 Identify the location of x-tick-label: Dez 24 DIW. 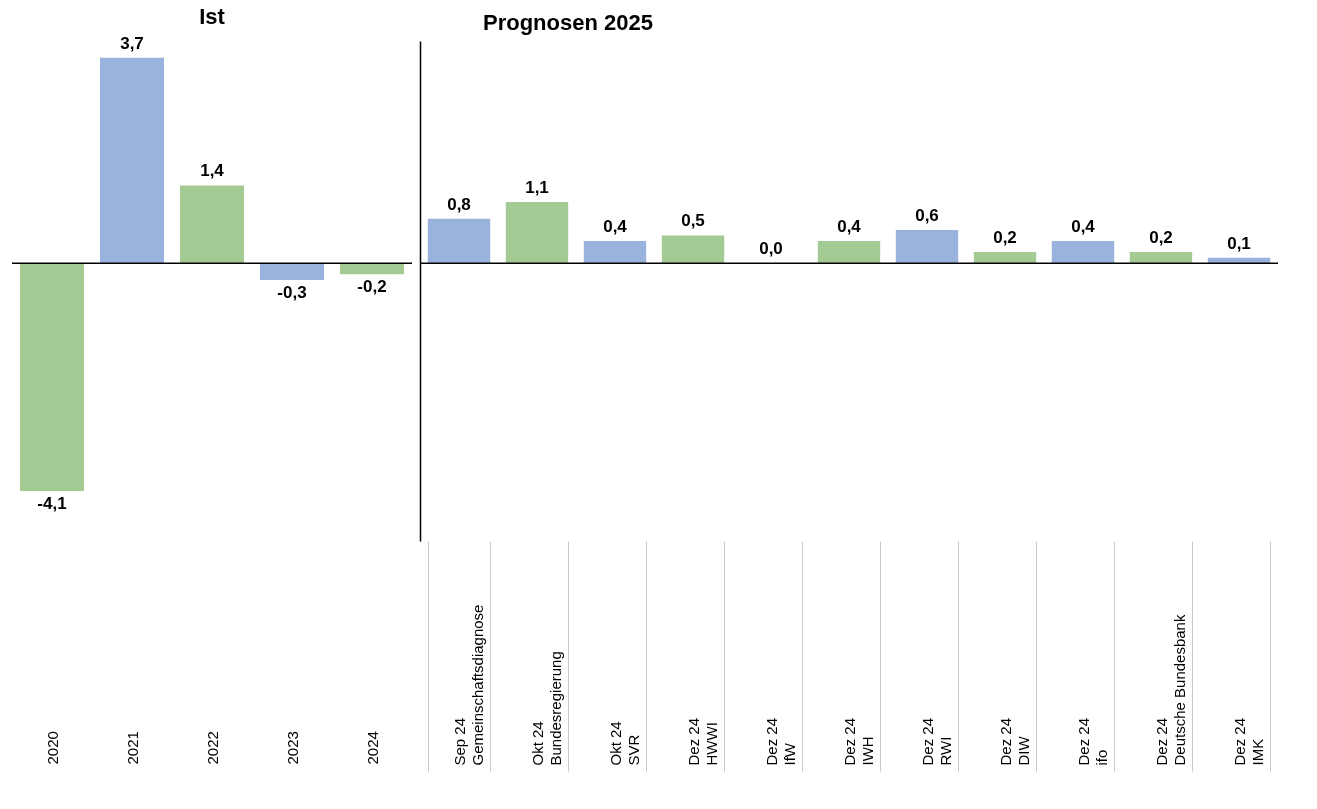
(1014, 741).